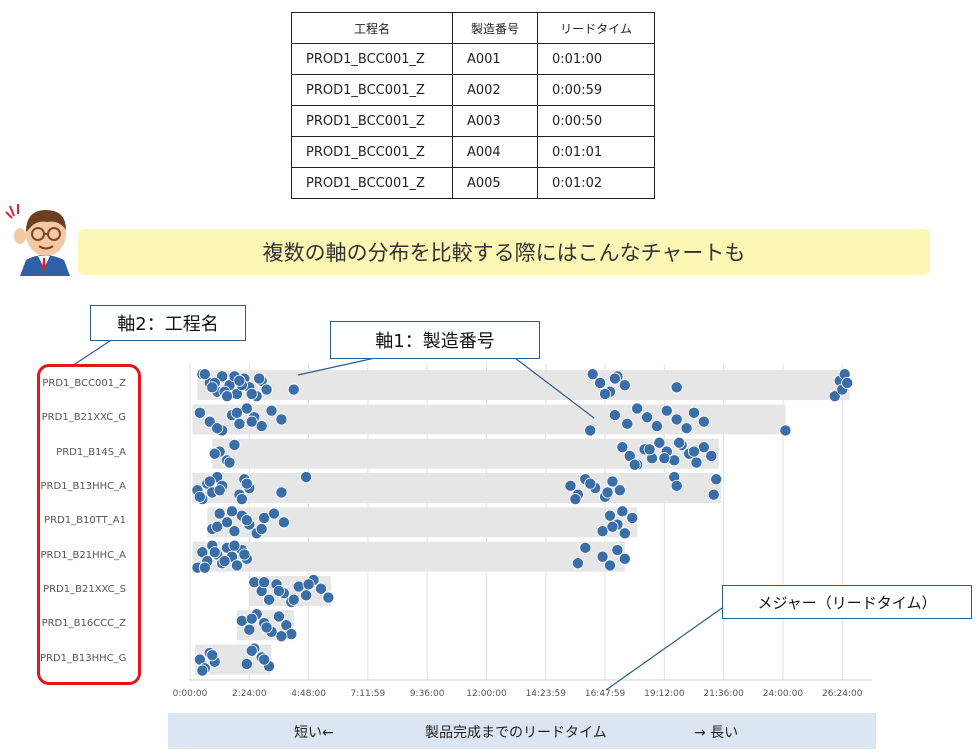 Image resolution: width=980 pixels, height=755 pixels. What do you see at coordinates (596, 183) in the screenshot?
I see `table-cell: 0:01:02` at bounding box center [596, 183].